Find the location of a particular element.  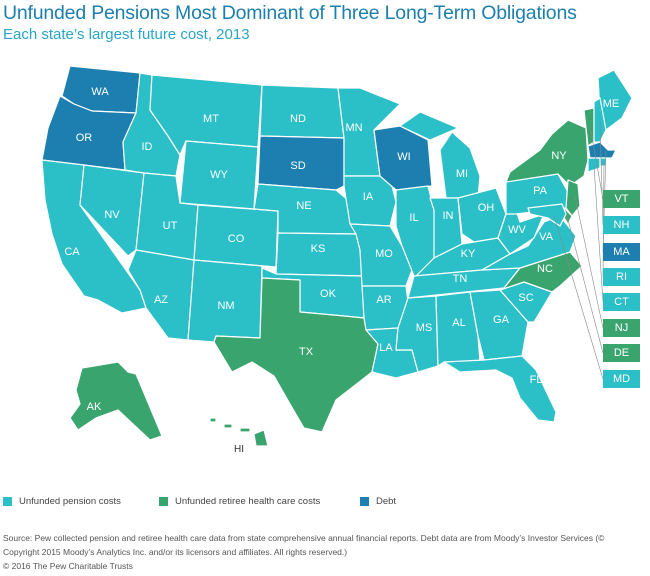

state-SD is located at coordinates (301, 163).